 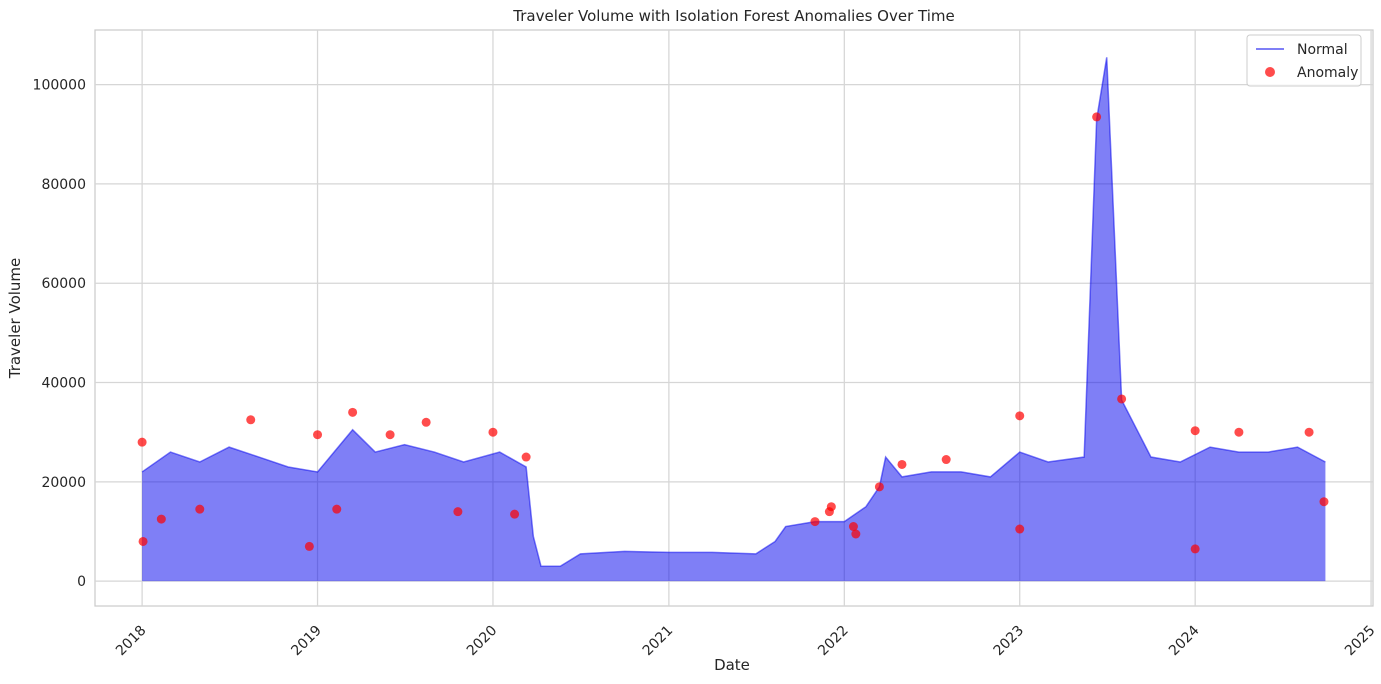 What do you see at coordinates (1184, 641) in the screenshot?
I see `x-tick-label: 2024` at bounding box center [1184, 641].